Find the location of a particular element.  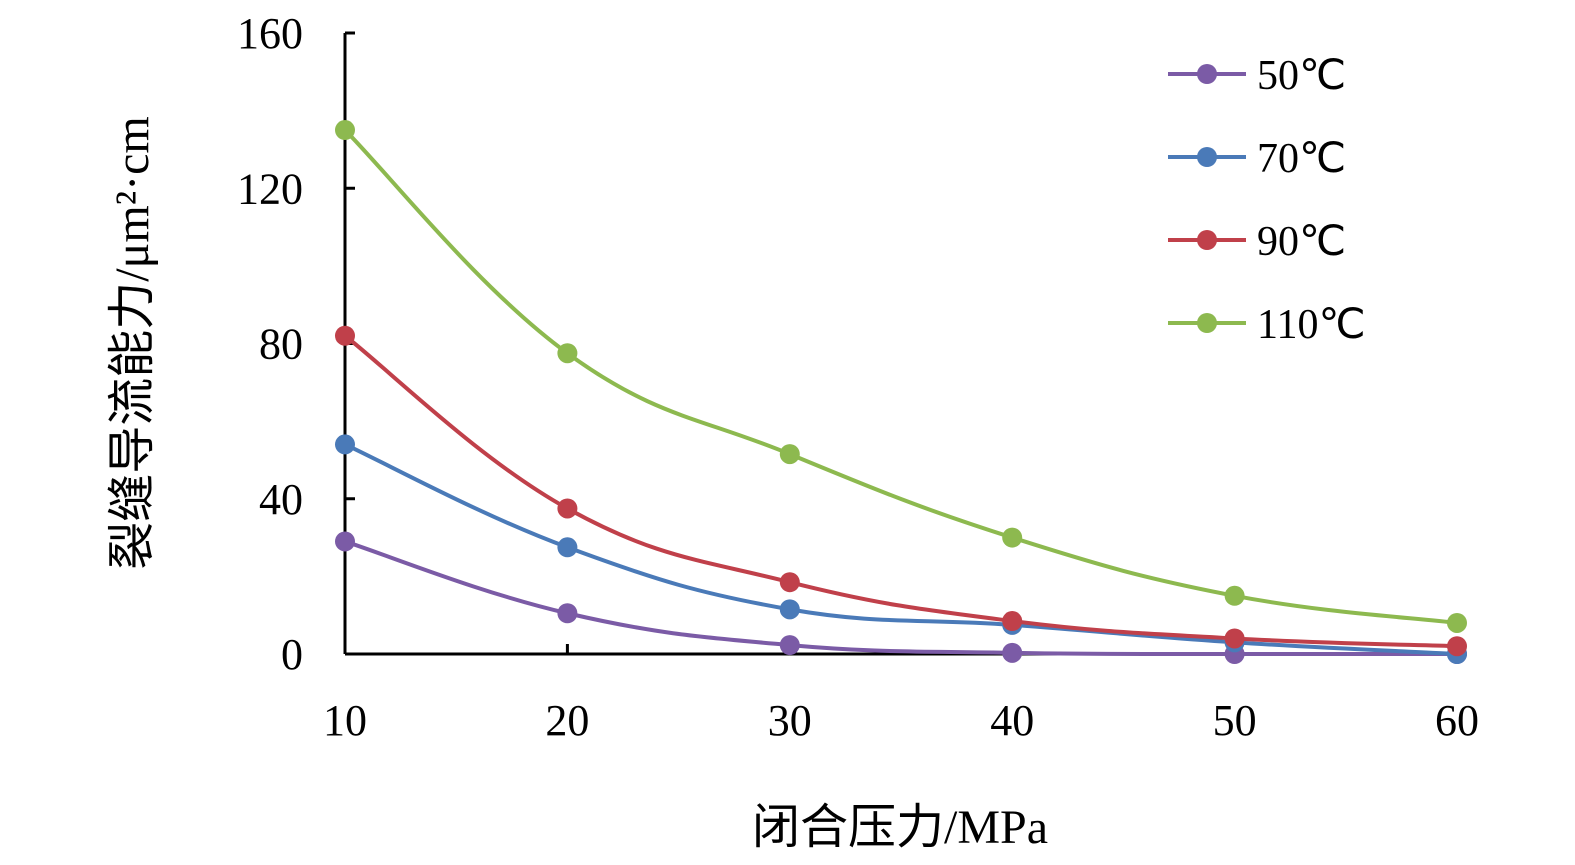

y-tick-label: 80 is located at coordinates (281, 344).